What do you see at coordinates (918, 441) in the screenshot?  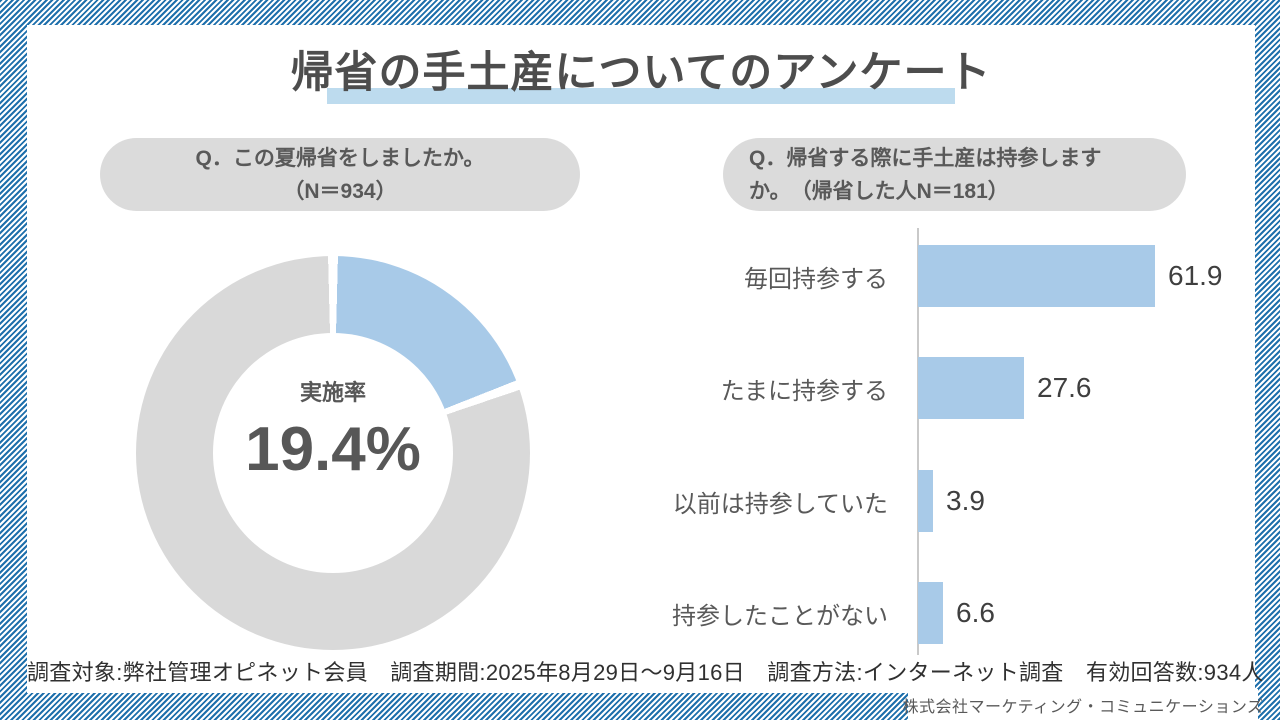 I see `axis-line` at bounding box center [918, 441].